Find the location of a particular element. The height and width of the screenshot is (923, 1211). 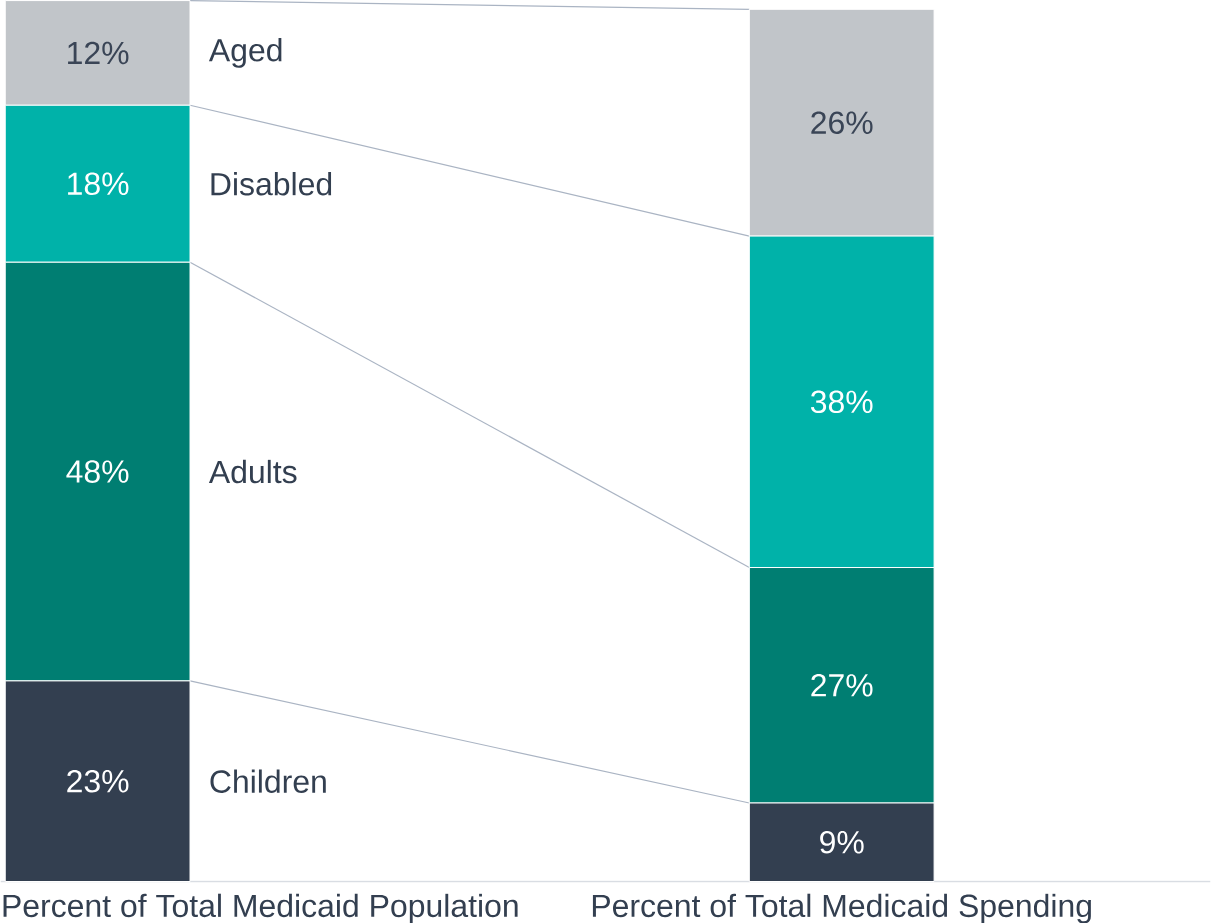

data-label: 12% is located at coordinates (98, 52).